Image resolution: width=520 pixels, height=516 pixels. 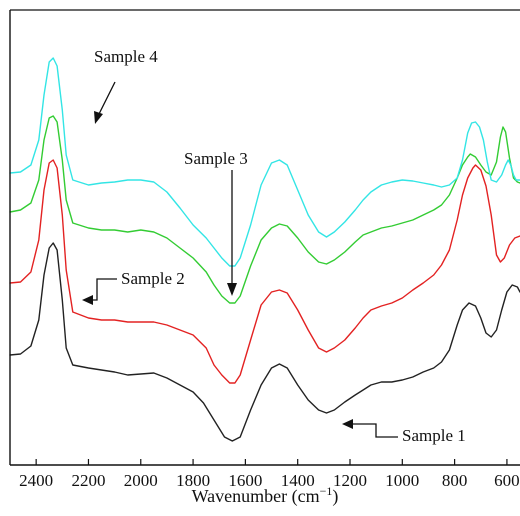 I want to click on x-axis-title: Wavenumber (cm−1), so click(x=265, y=495).